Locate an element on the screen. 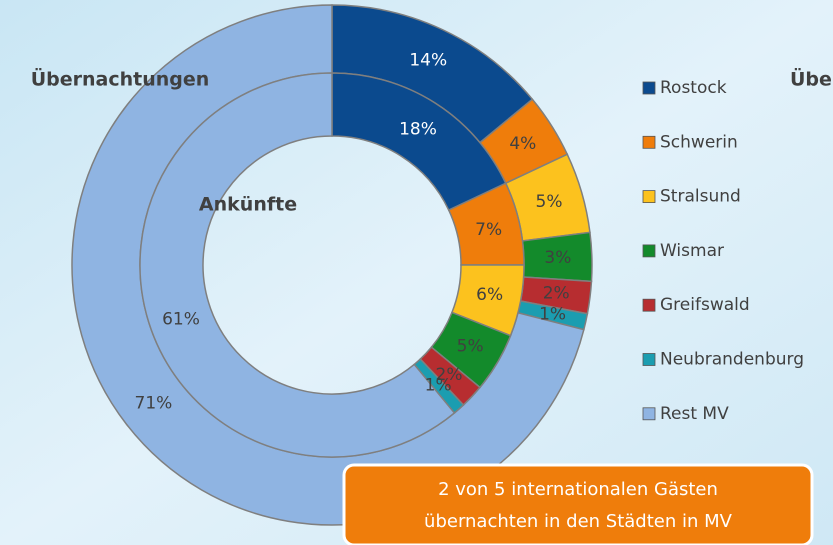 The height and width of the screenshot is (545, 833). data-label: 71% is located at coordinates (154, 404).